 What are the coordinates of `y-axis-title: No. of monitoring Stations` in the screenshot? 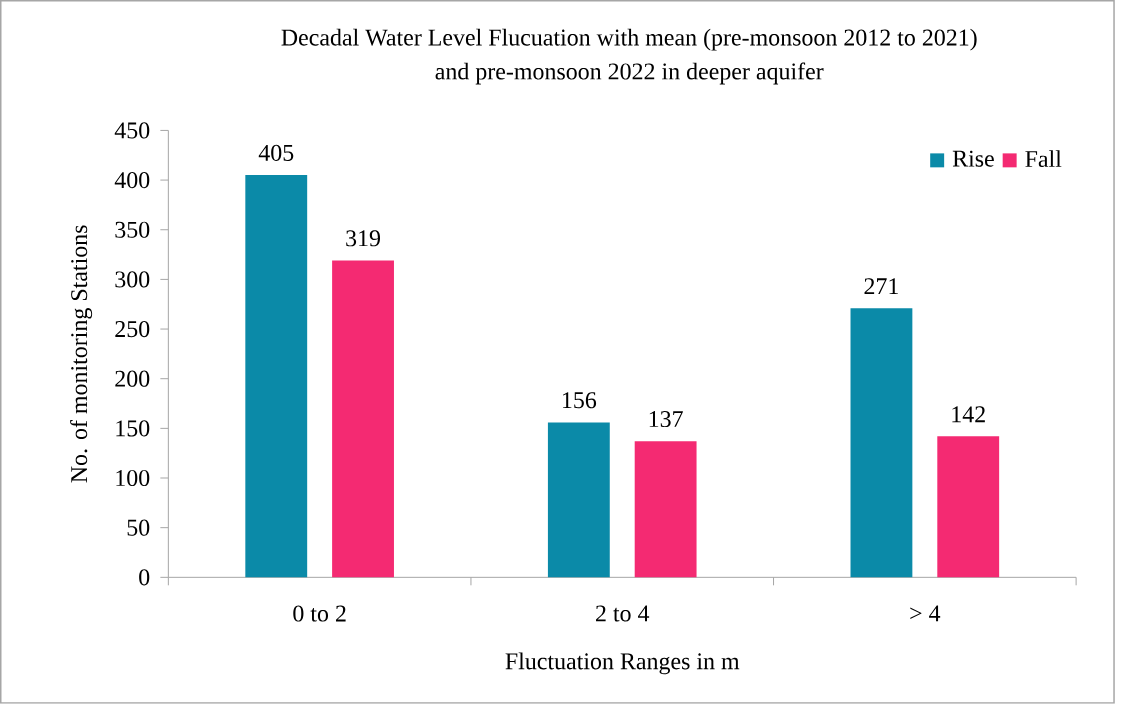 It's located at (81, 354).